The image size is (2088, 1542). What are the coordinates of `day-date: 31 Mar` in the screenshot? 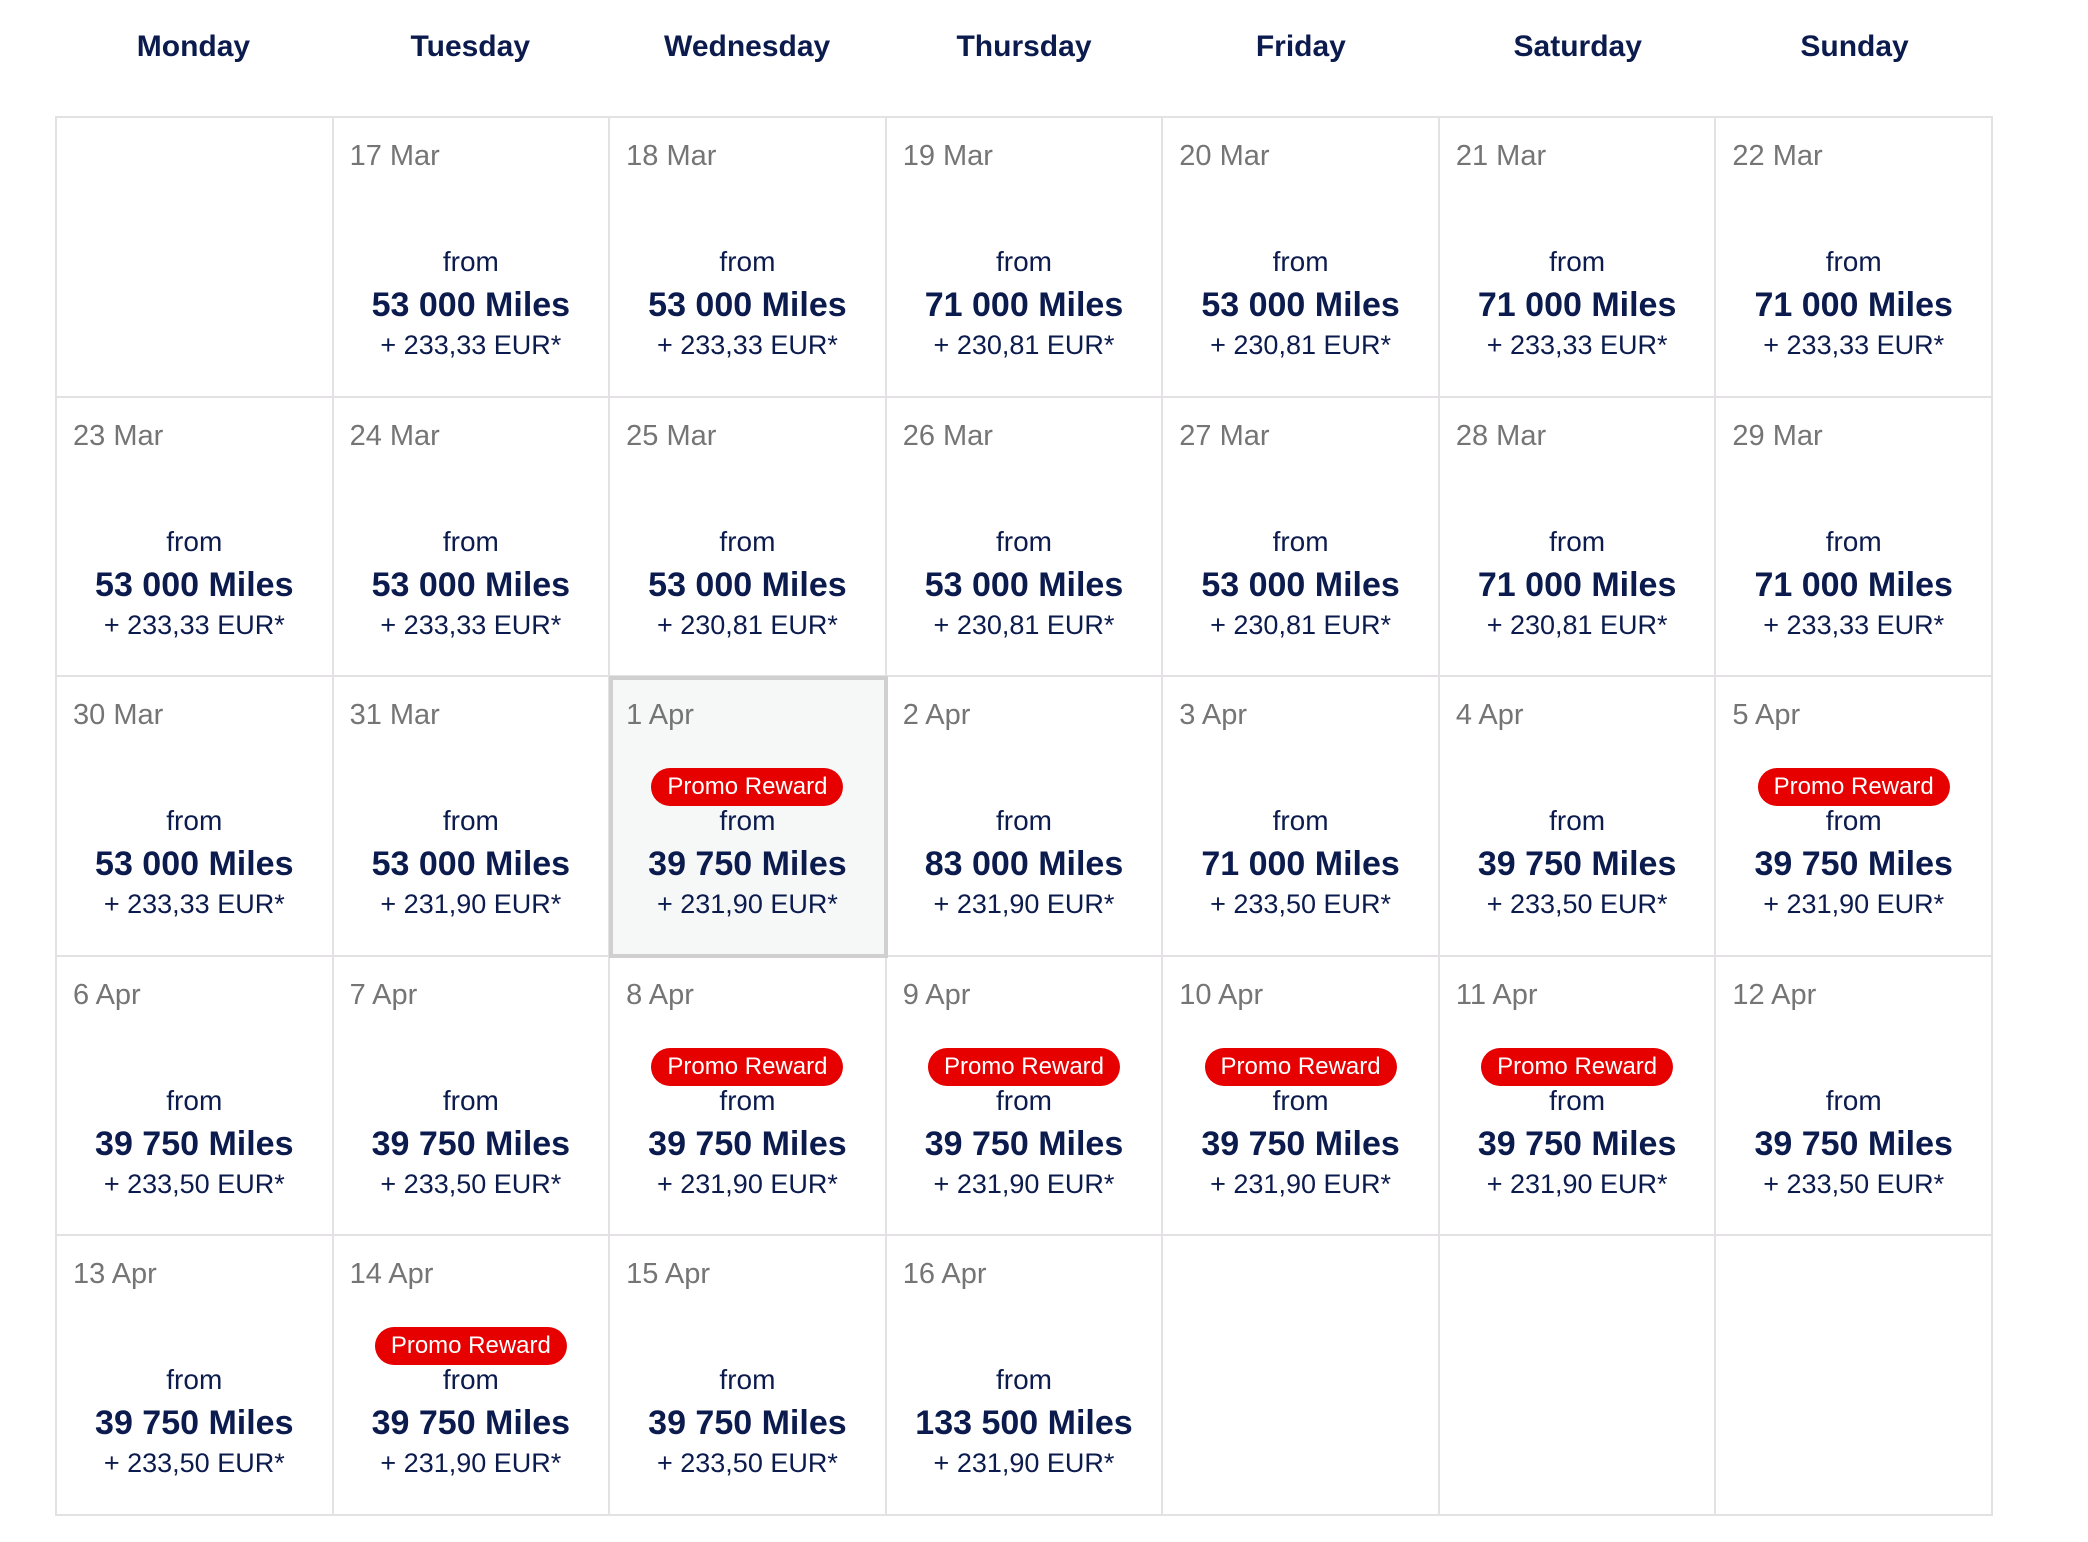 It's located at (394, 715).